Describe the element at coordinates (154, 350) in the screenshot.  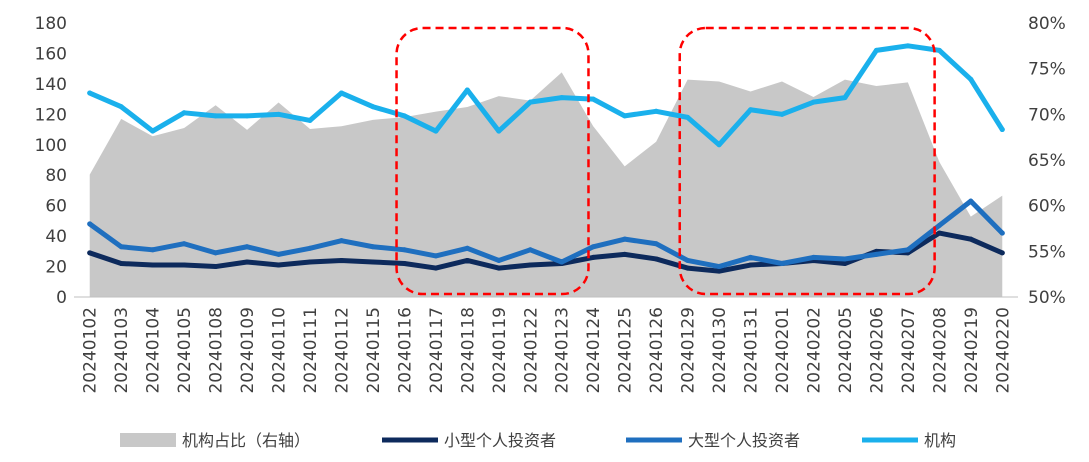
I see `x-tick-label: 20240104` at that location.